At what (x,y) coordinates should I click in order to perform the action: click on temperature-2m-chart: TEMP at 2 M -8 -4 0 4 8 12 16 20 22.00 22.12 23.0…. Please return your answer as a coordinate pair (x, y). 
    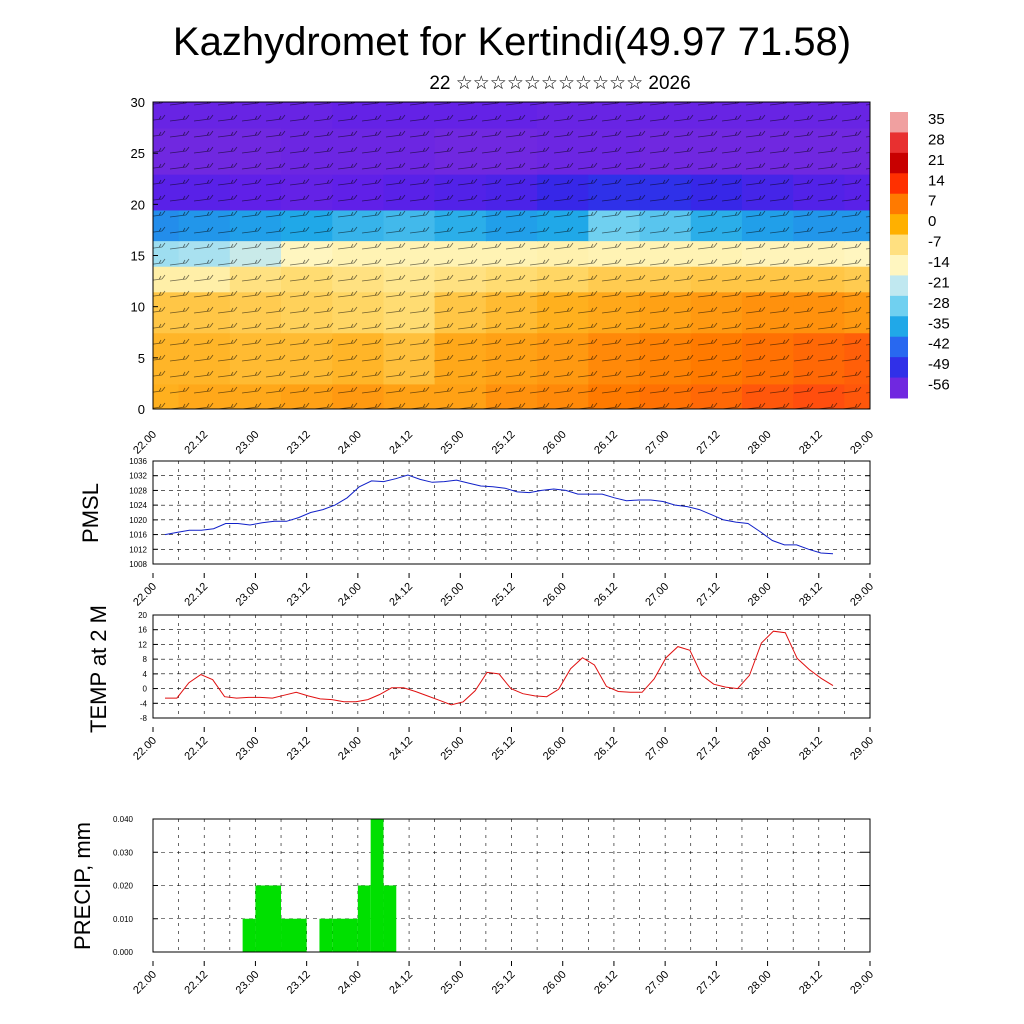
    Looking at the image, I should click on (481, 684).